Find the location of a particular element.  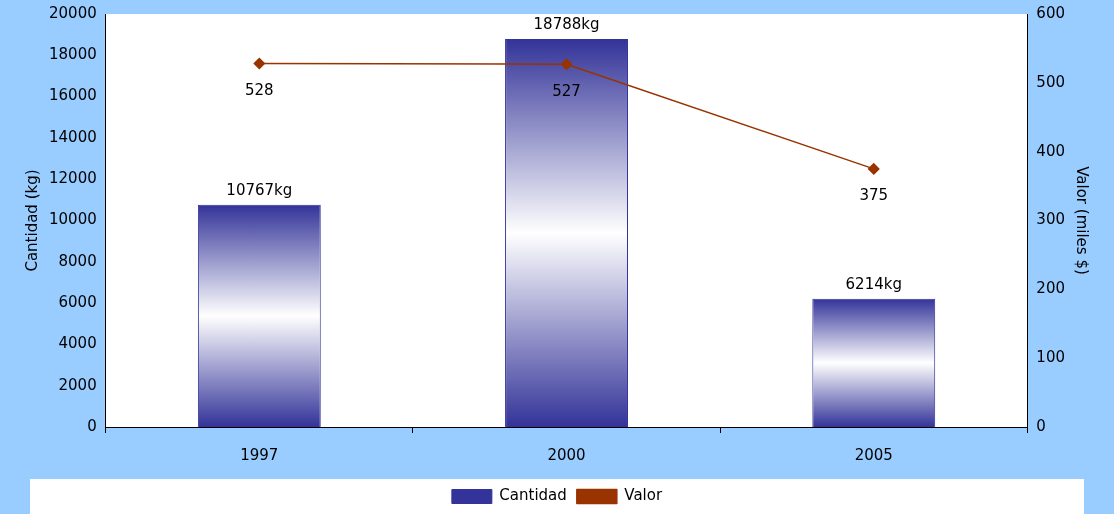

y2-tick-label: 600 is located at coordinates (1051, 12).